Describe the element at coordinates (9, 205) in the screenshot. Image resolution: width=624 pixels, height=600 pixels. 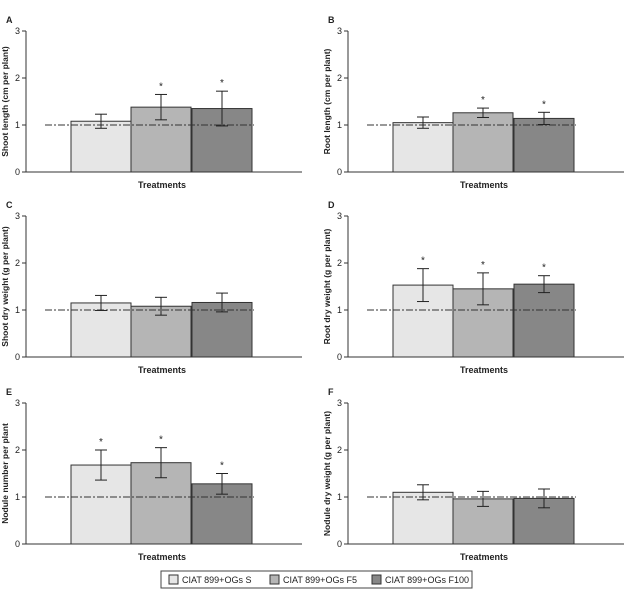
I see `panel-letter: C` at that location.